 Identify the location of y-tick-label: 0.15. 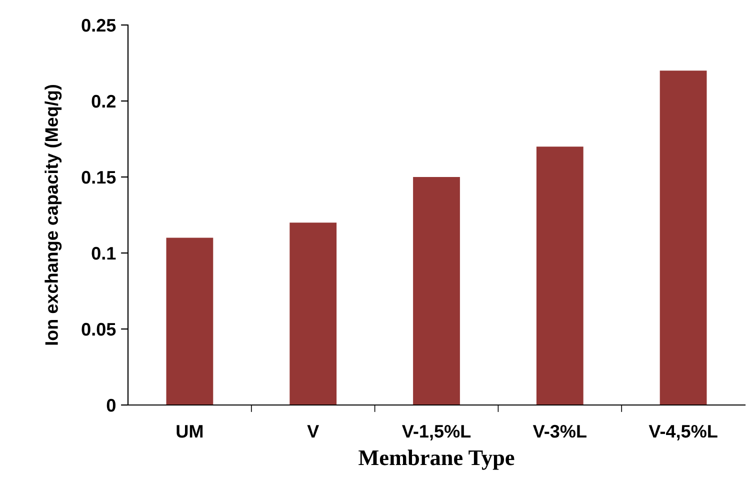
(99, 177).